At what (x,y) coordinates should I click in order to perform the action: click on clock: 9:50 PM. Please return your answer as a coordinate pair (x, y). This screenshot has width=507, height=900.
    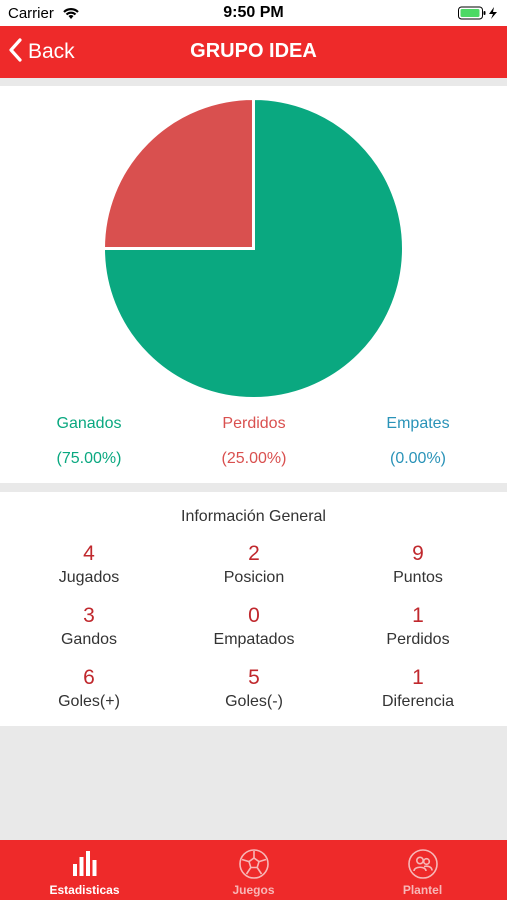
    Looking at the image, I should click on (253, 12).